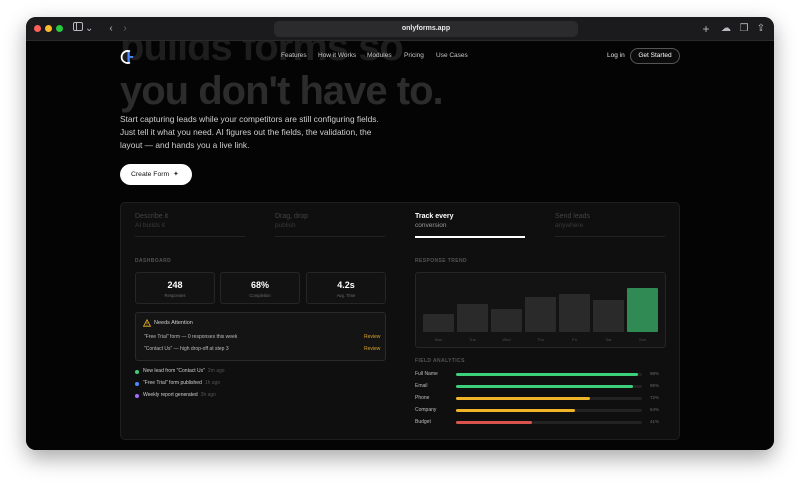 This screenshot has height=484, width=800. Describe the element at coordinates (574, 313) in the screenshot. I see `trend-bar-fri` at that location.